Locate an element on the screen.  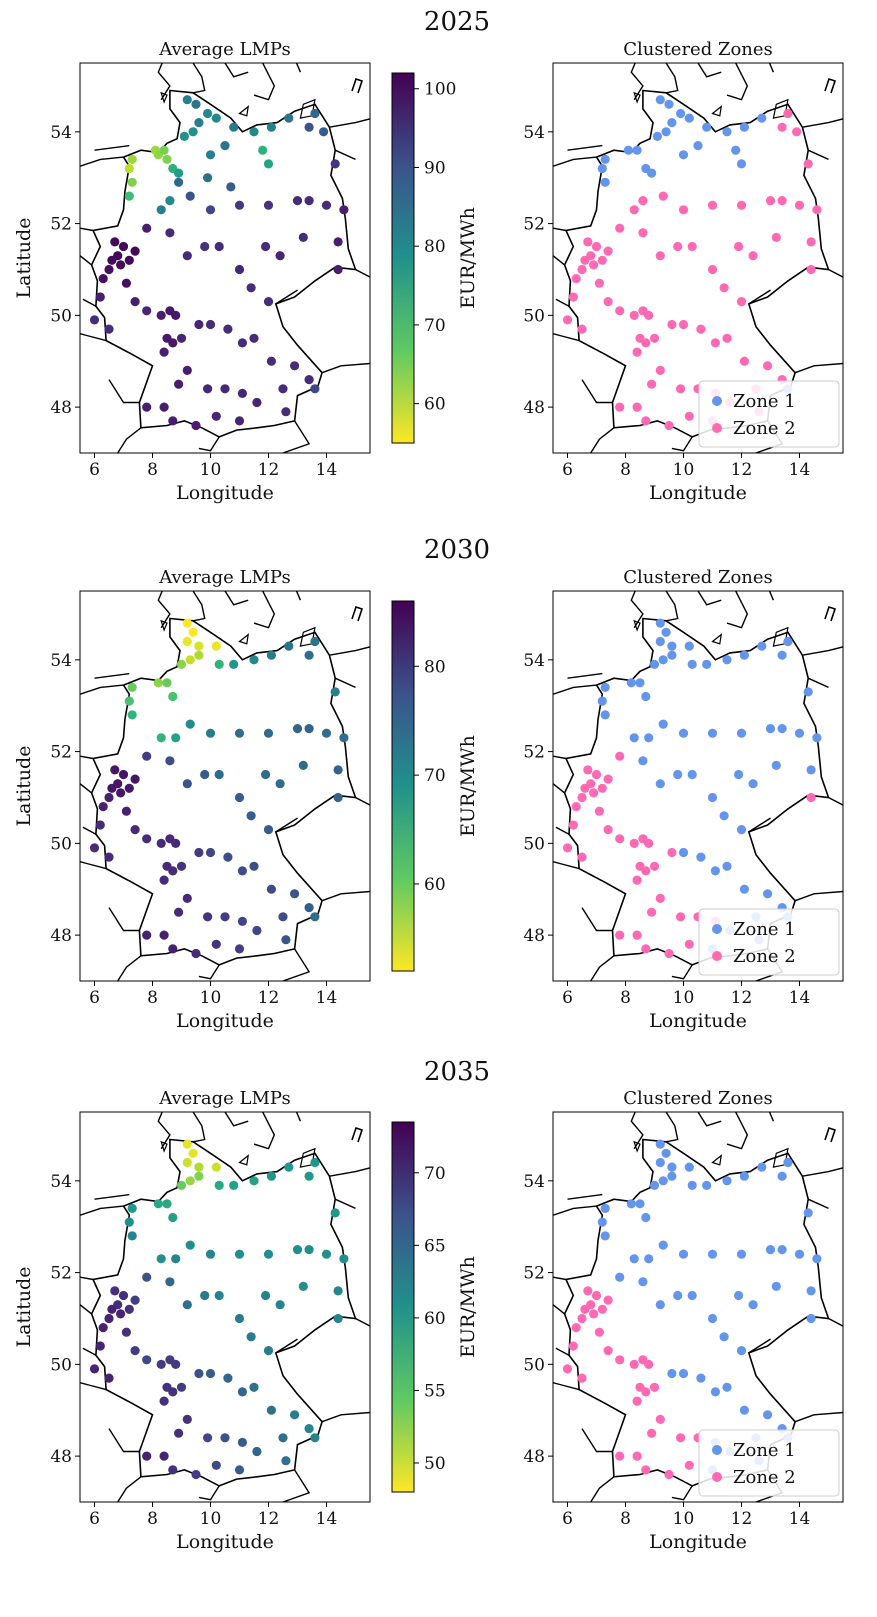
colorbar-tick-label: 70 is located at coordinates (435, 776).